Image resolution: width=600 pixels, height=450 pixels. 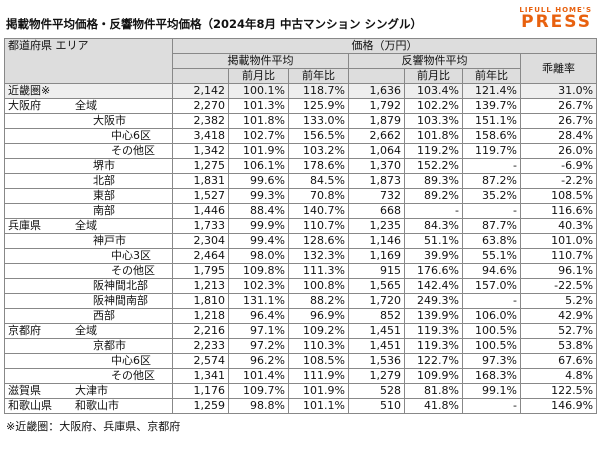 What do you see at coordinates (555, 18) in the screenshot?
I see `logo: LIFULL HOME'S PRESS` at bounding box center [555, 18].